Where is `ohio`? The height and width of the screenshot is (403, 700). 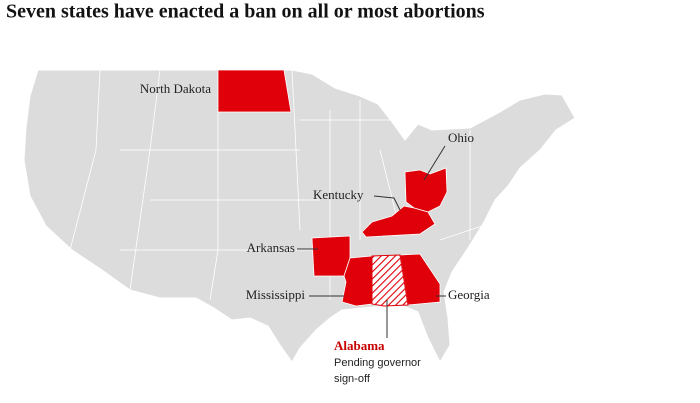 ohio is located at coordinates (426, 190).